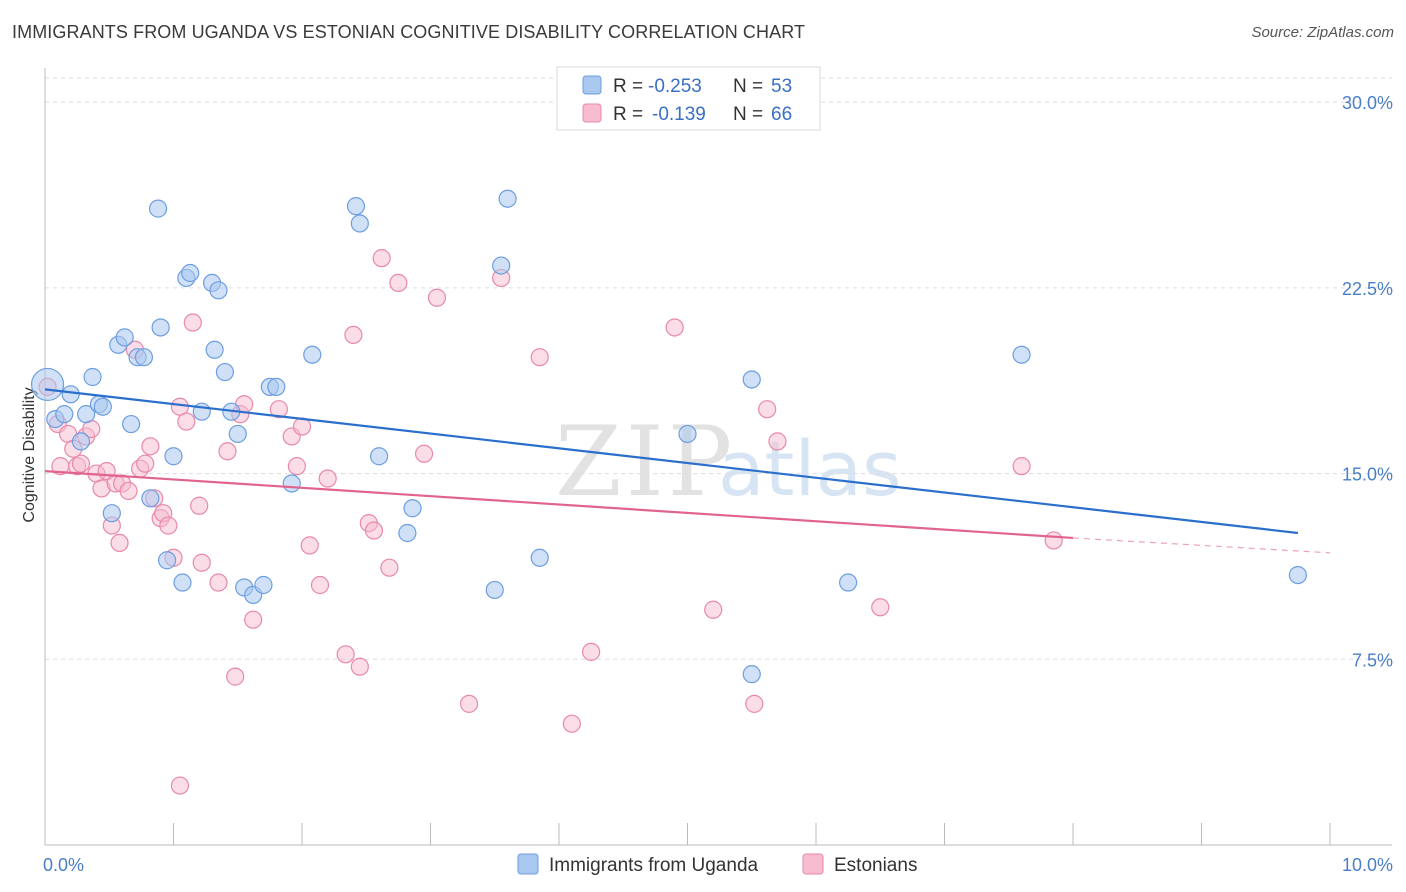 Image resolution: width=1406 pixels, height=892 pixels. Describe the element at coordinates (1322, 32) in the screenshot. I see `source-label: Source: ZipAtlas.com` at that location.